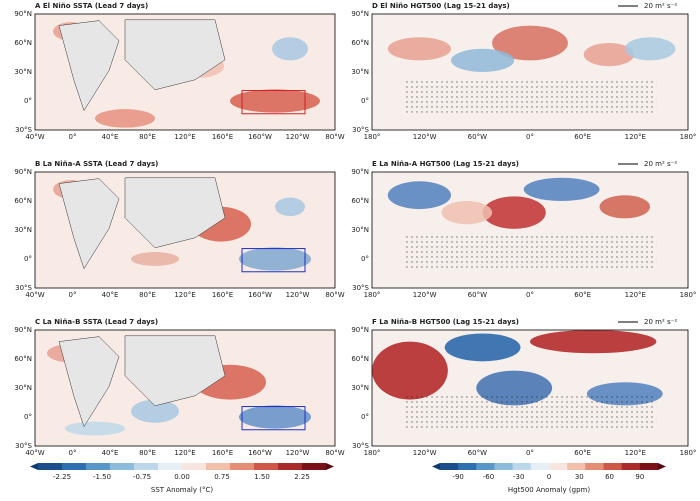 This screenshot has width=700, height=501. I want to click on lon-tick-label: 40°W, so click(34, 137).